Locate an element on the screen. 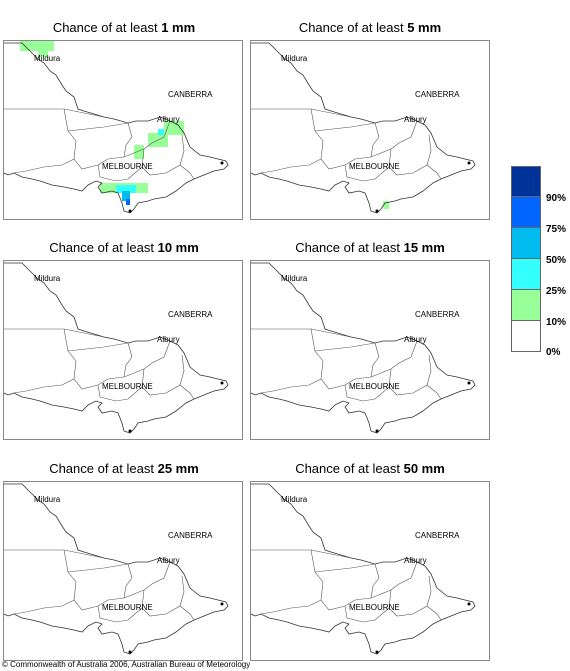  map-panel-25mm: Mildura CANBERRA Albury MELBOURNE is located at coordinates (123, 571).